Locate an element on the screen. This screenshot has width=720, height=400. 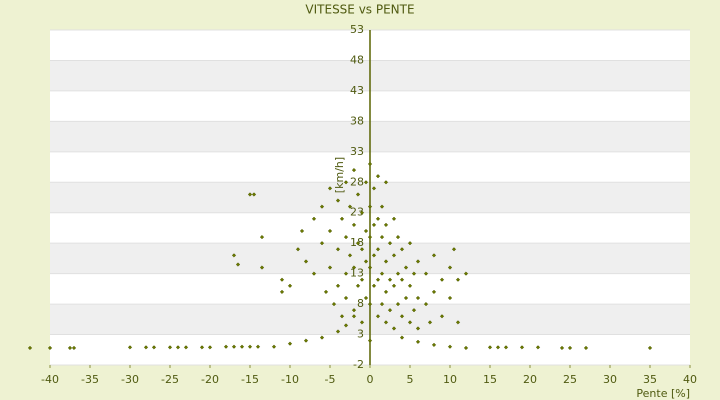
y-axis-title: [km/h] is located at coordinates (339, 175).